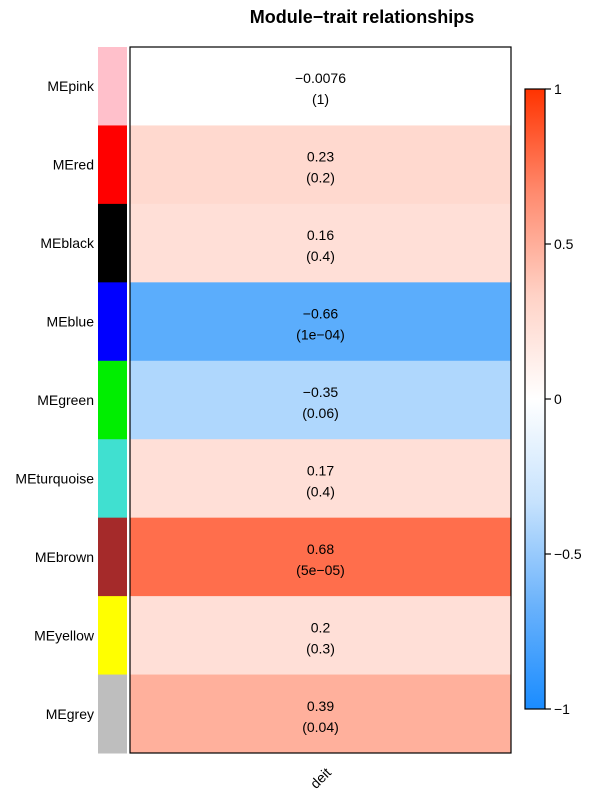 This screenshot has height=798, width=595. I want to click on module-swatch-MEbrown, so click(112, 557).